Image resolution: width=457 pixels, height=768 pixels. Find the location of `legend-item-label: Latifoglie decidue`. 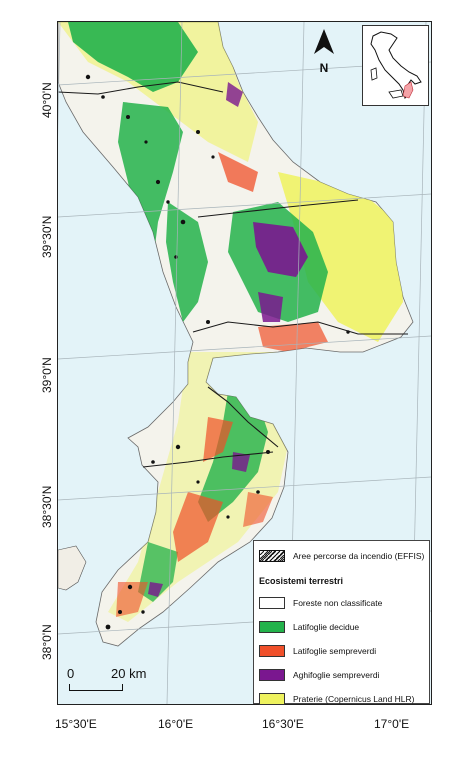

legend-item-label: Latifoglie decidue is located at coordinates (326, 627).